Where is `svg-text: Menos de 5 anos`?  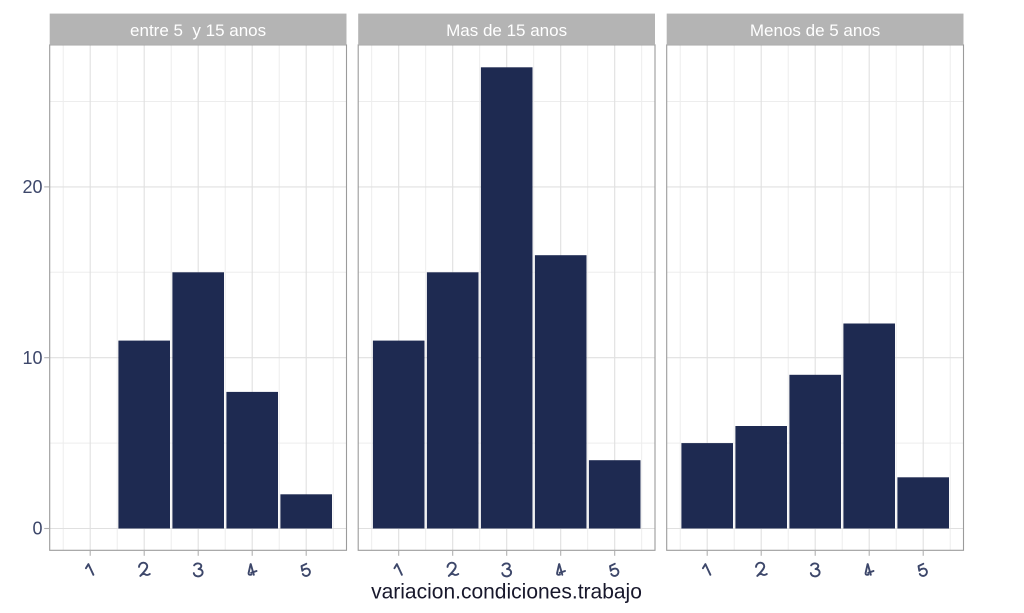 svg-text: Menos de 5 anos is located at coordinates (815, 30).